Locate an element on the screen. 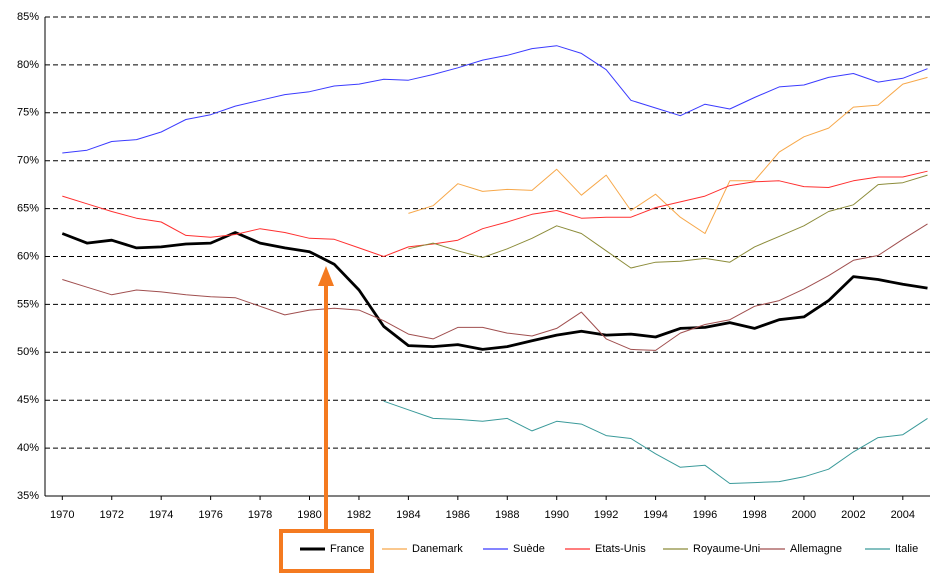  legend-label: France is located at coordinates (347, 549).